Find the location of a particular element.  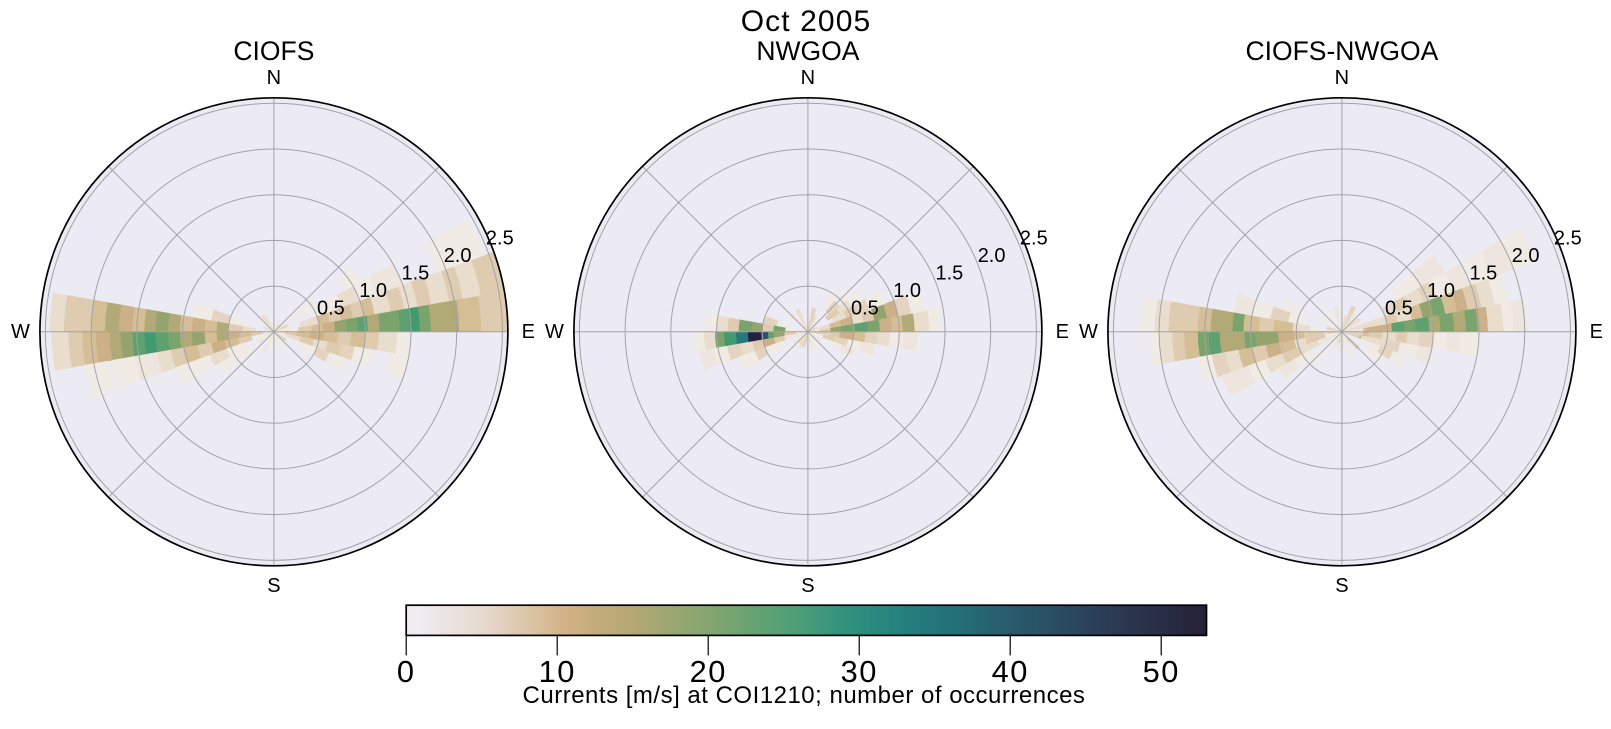

svg-text: 40 is located at coordinates (1010, 671).